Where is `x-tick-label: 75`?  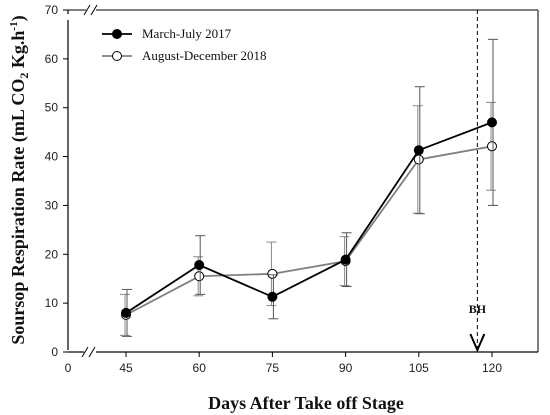 x-tick-label: 75 is located at coordinates (273, 368).